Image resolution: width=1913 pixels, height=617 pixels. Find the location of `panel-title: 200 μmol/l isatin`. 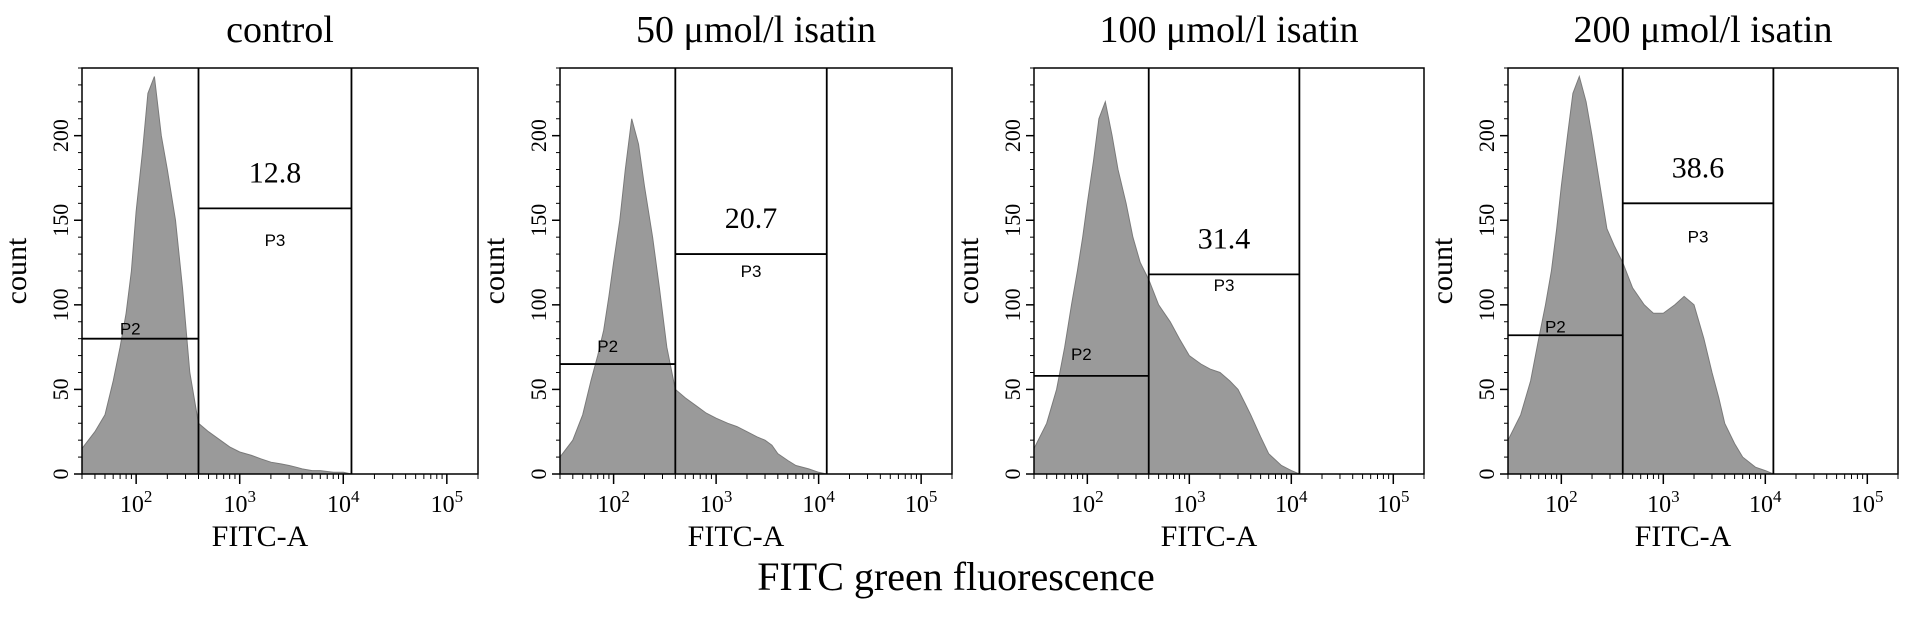

panel-title: 200 μmol/l isatin is located at coordinates (1703, 30).